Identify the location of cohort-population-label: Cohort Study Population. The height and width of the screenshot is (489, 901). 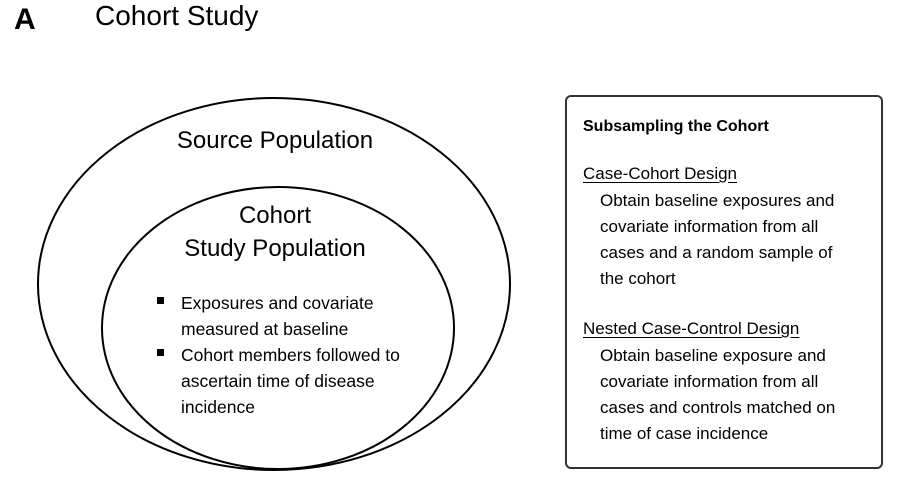
(275, 232).